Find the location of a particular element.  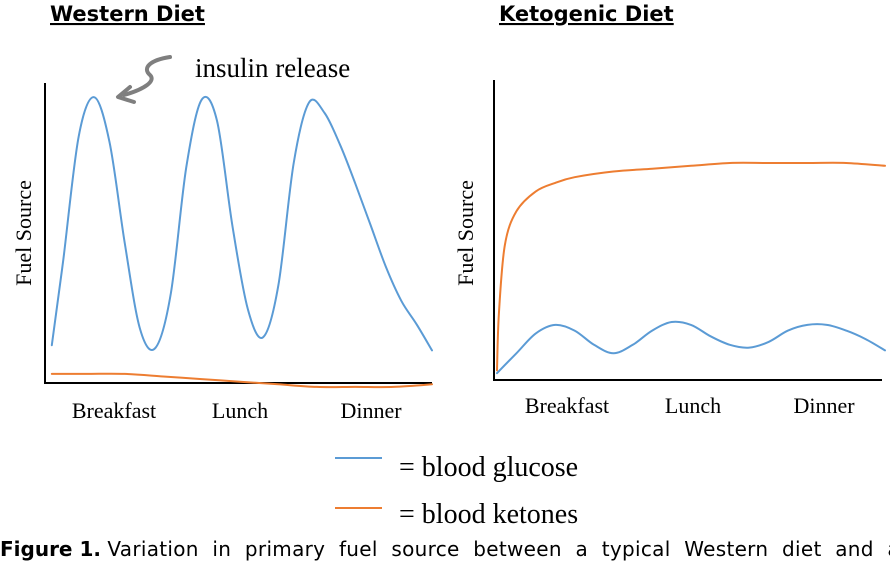

x-tick-labels-ketogenic: Breakfast Lunch Dinner is located at coordinates (690, 405).